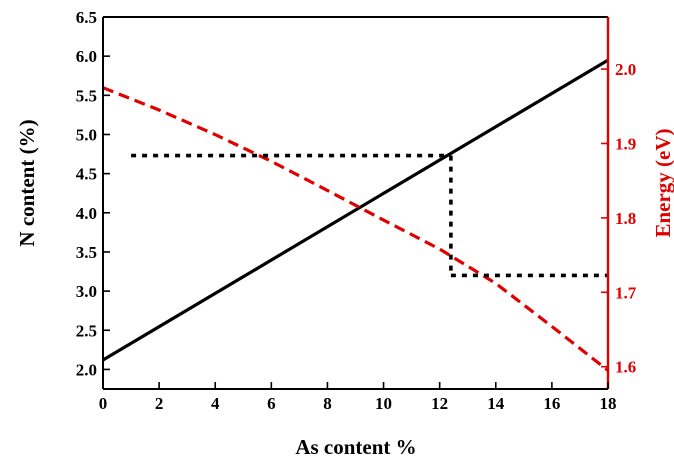  Describe the element at coordinates (608, 403) in the screenshot. I see `x-tick-label: 18` at that location.